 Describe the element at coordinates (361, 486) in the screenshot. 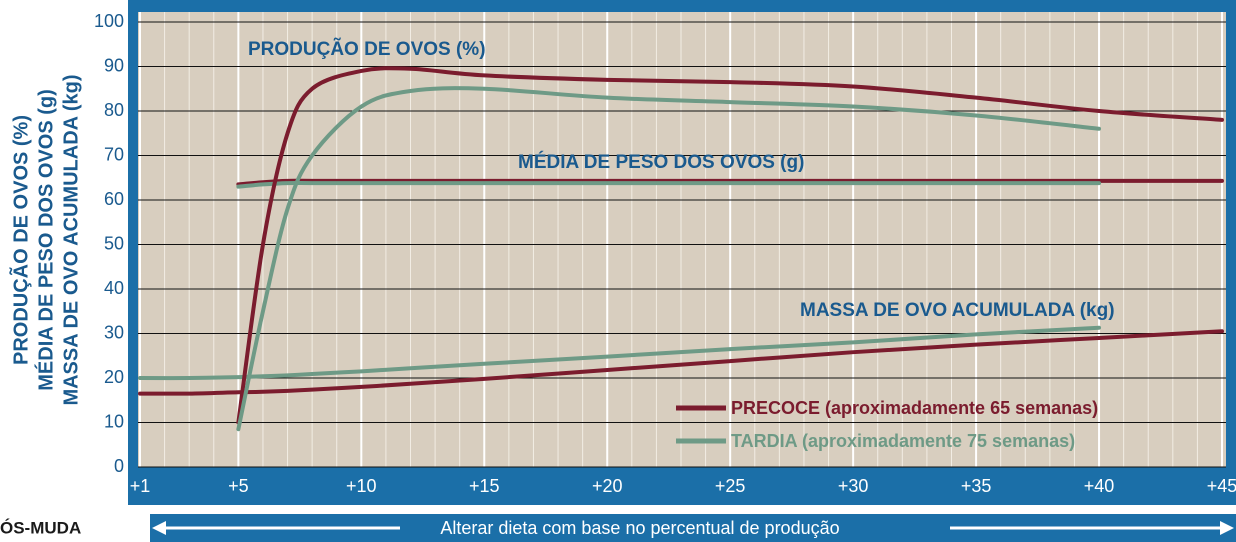

I see `x-tick-label: +10` at that location.